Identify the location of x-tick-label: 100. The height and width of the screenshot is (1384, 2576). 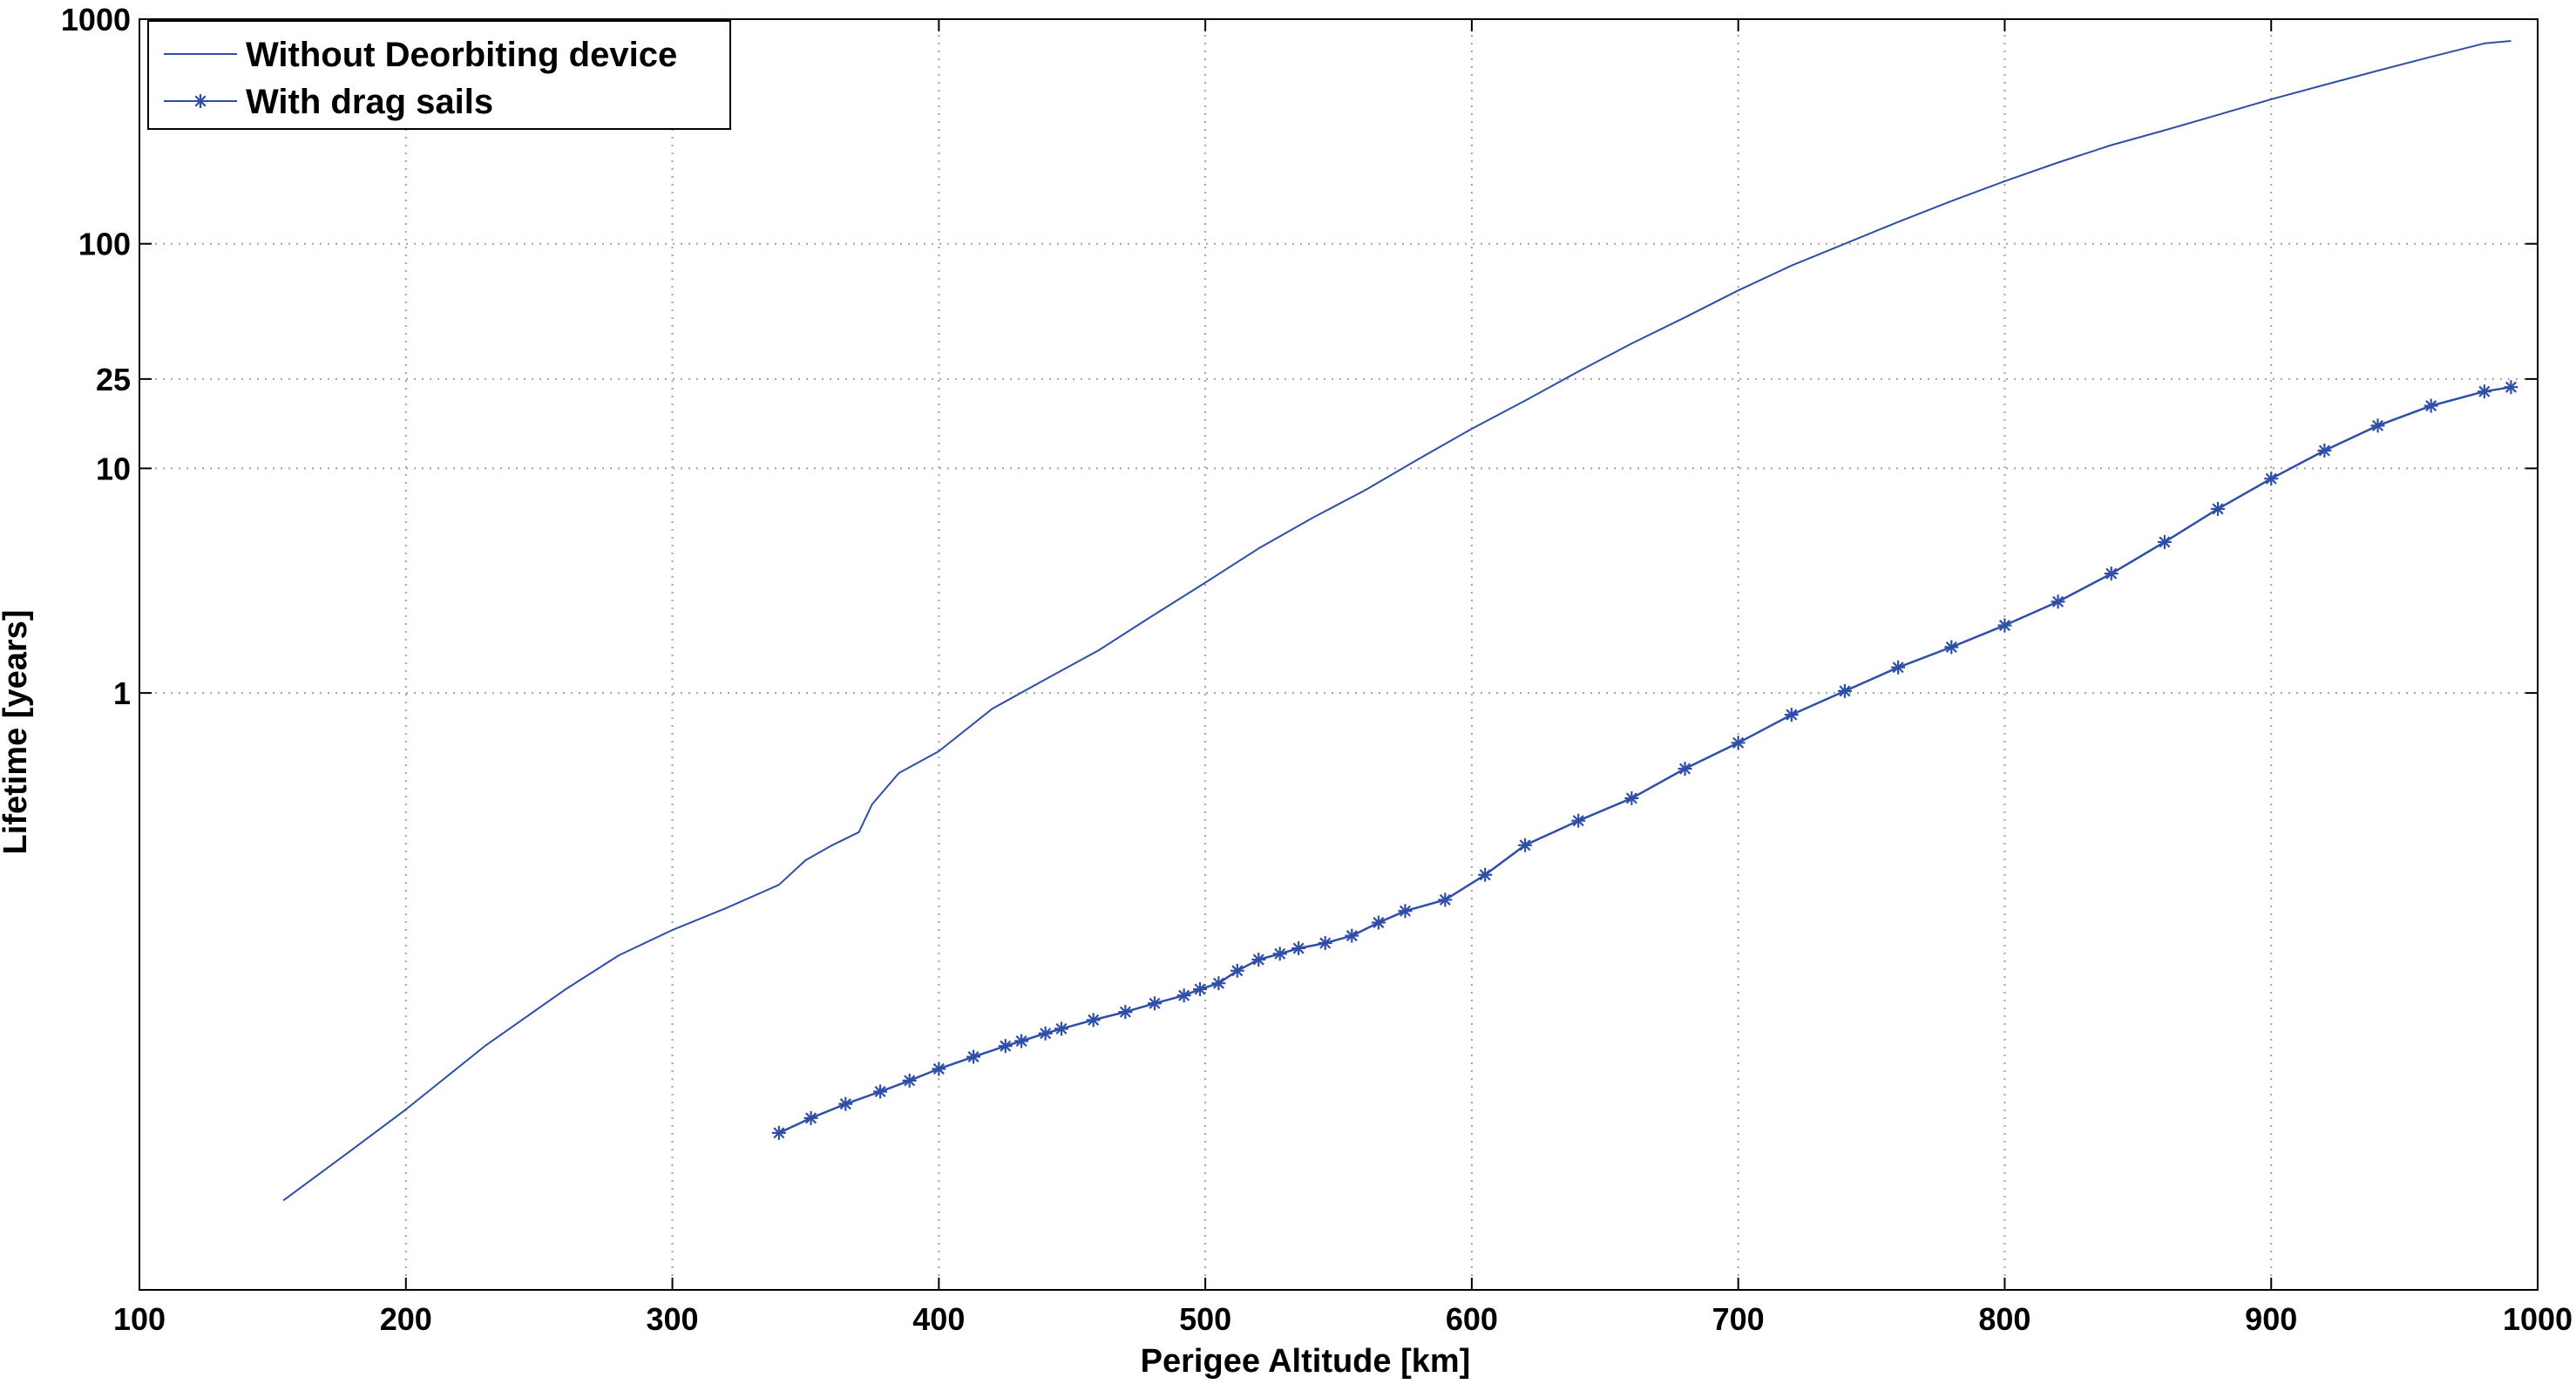
(140, 1319).